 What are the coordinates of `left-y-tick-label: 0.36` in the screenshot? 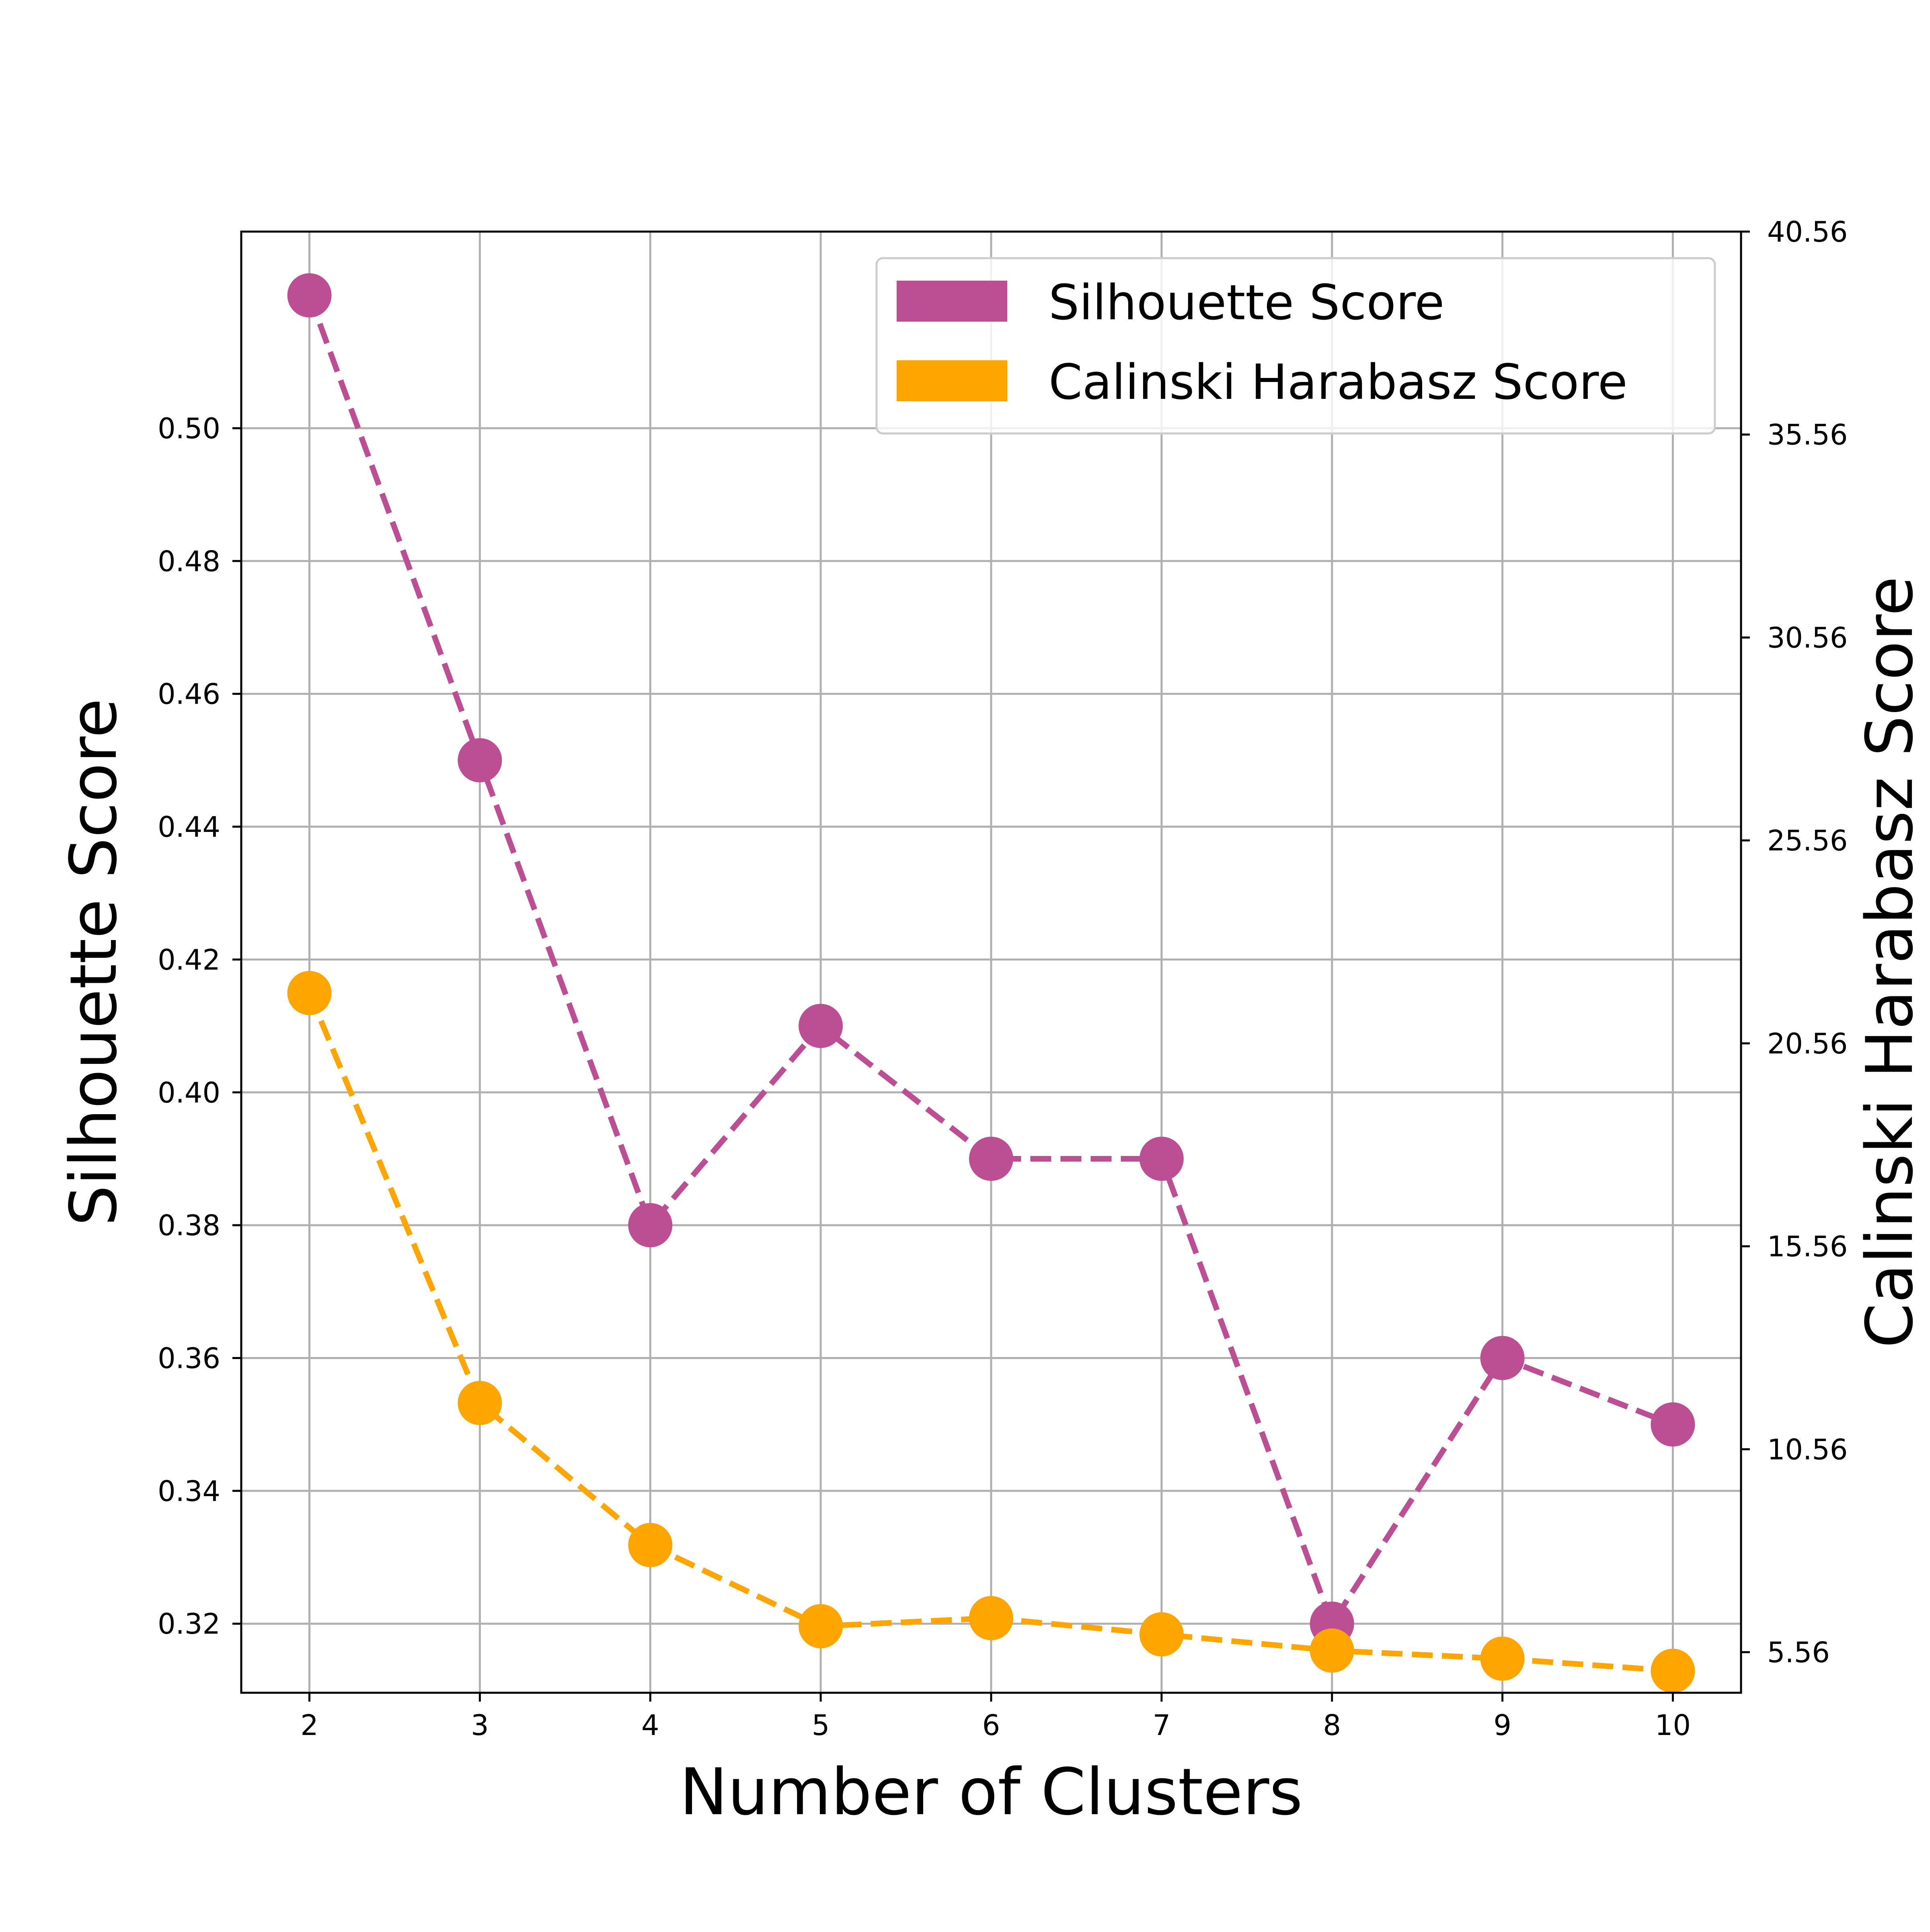 It's located at (189, 1358).